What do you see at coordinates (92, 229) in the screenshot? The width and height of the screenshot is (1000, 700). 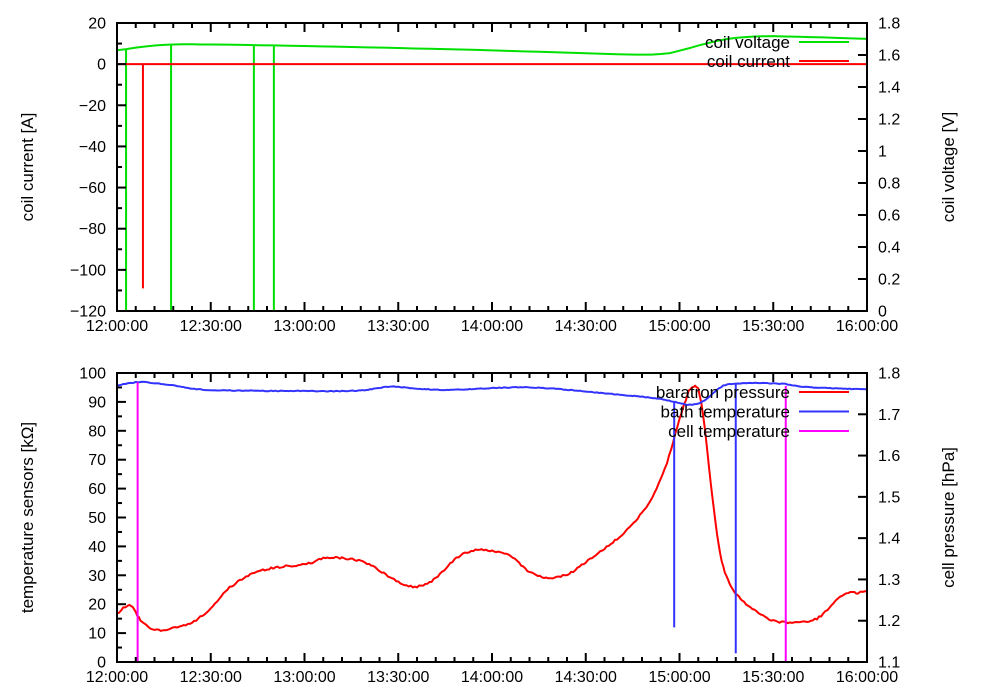 I see `y-left-tick-label: −80` at bounding box center [92, 229].